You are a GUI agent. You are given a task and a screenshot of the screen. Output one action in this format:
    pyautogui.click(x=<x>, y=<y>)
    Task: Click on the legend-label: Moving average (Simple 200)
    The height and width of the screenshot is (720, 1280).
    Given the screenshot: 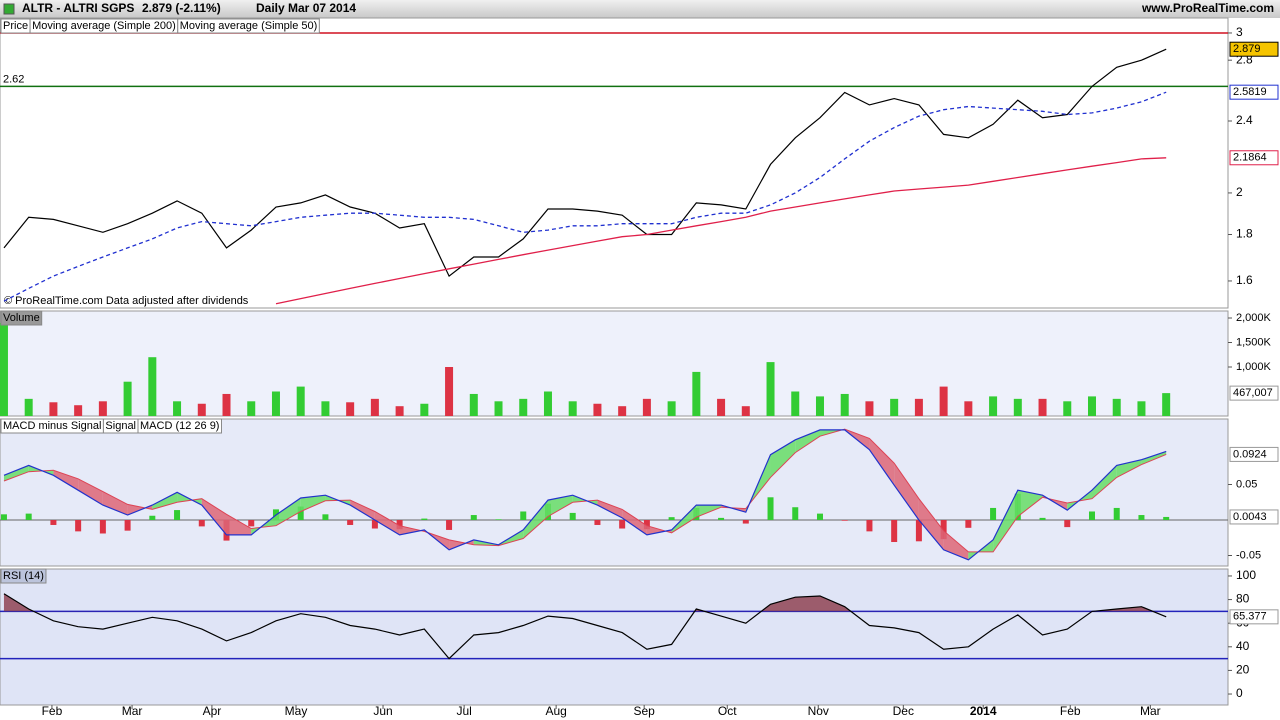 What is the action you would take?
    pyautogui.click(x=104, y=26)
    